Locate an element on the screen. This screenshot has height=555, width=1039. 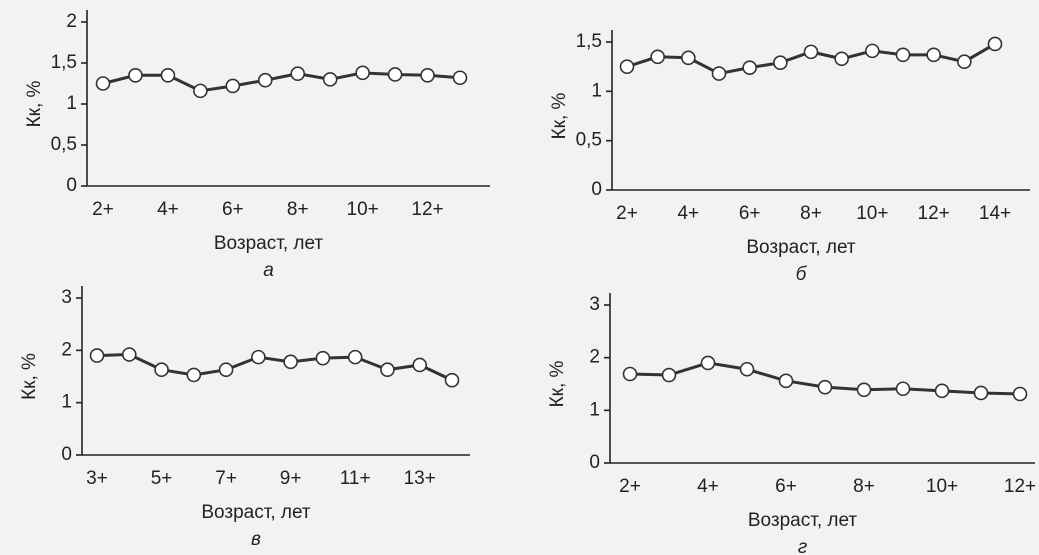
panel-label: г is located at coordinates (802, 546).